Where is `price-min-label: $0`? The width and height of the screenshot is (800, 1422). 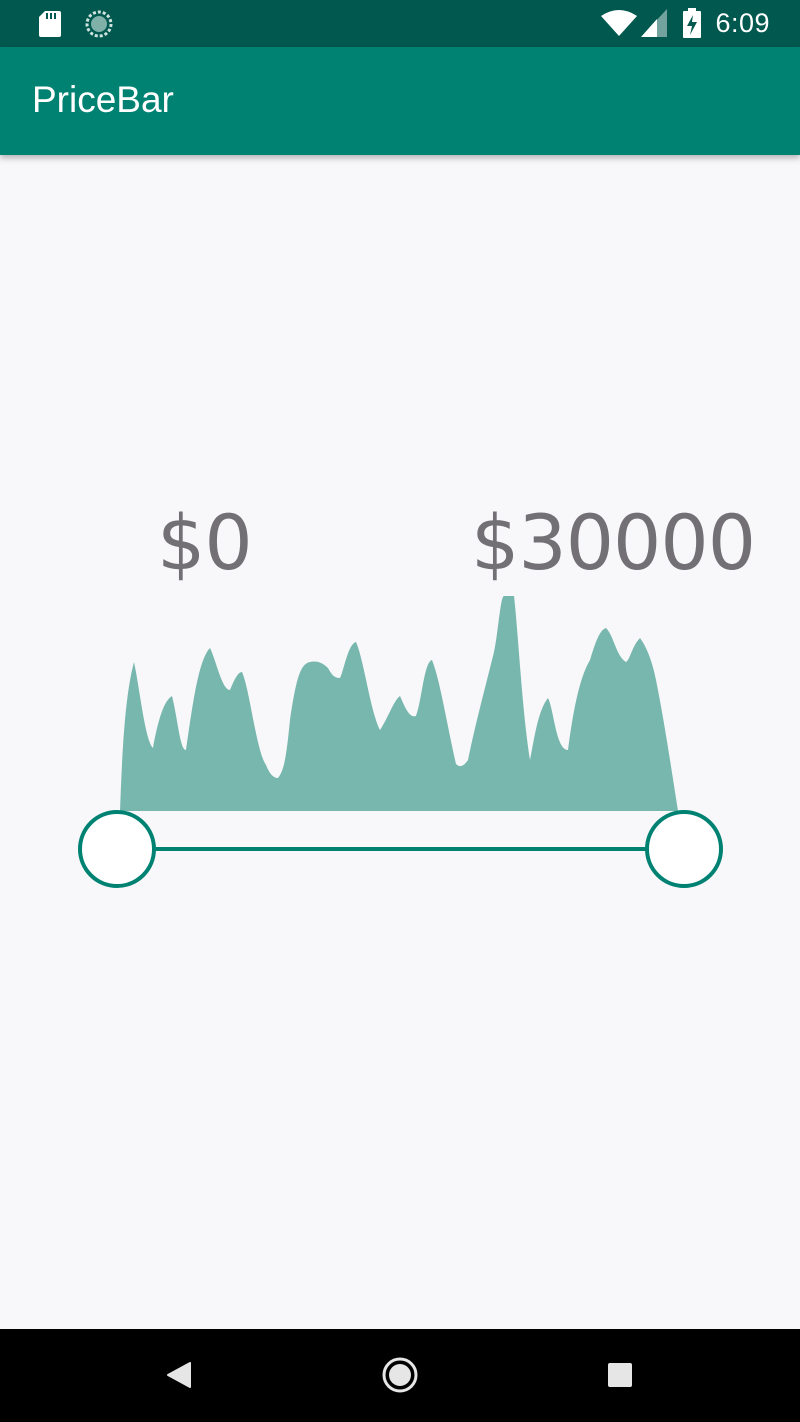
price-min-label: $0 is located at coordinates (205, 542).